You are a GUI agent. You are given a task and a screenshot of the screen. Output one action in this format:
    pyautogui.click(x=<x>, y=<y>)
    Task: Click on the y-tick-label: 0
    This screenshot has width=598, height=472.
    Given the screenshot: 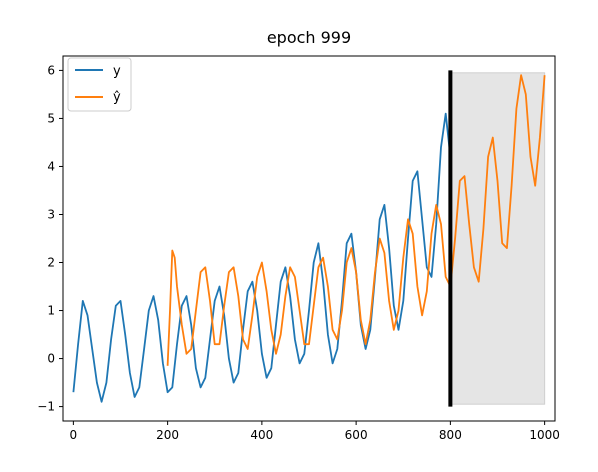 What is the action you would take?
    pyautogui.click(x=51, y=359)
    